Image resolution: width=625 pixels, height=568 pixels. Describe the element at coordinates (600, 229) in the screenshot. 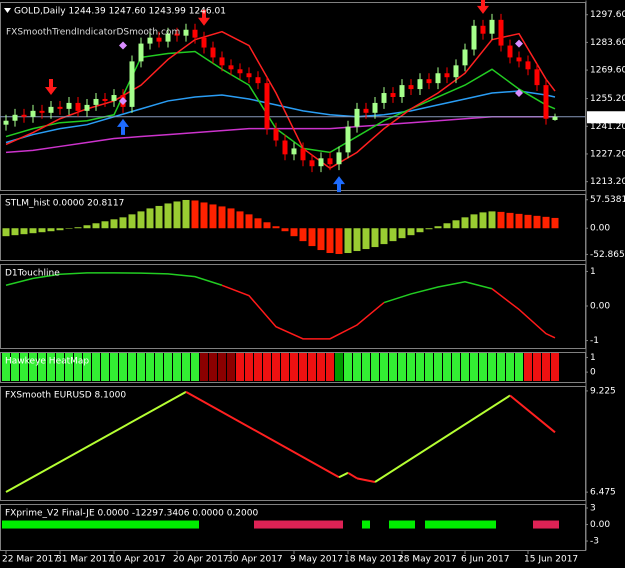

I see `y-tick-label: 0.00` at that location.